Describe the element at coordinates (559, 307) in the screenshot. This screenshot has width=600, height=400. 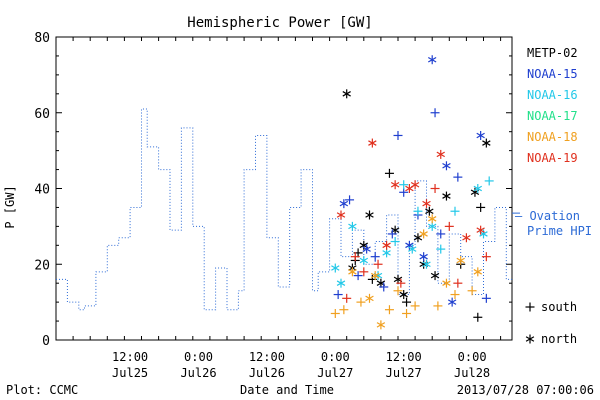
I see `marker-legend-label: south` at that location.